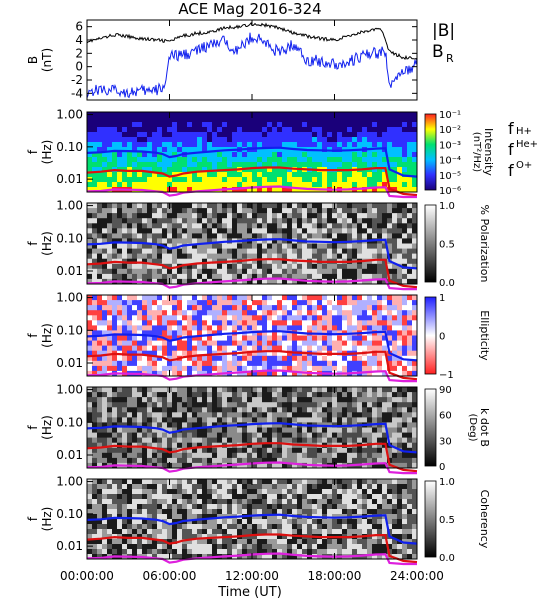 This screenshot has width=550, height=600. I want to click on colorbar-unit: (Deg), so click(472, 427).